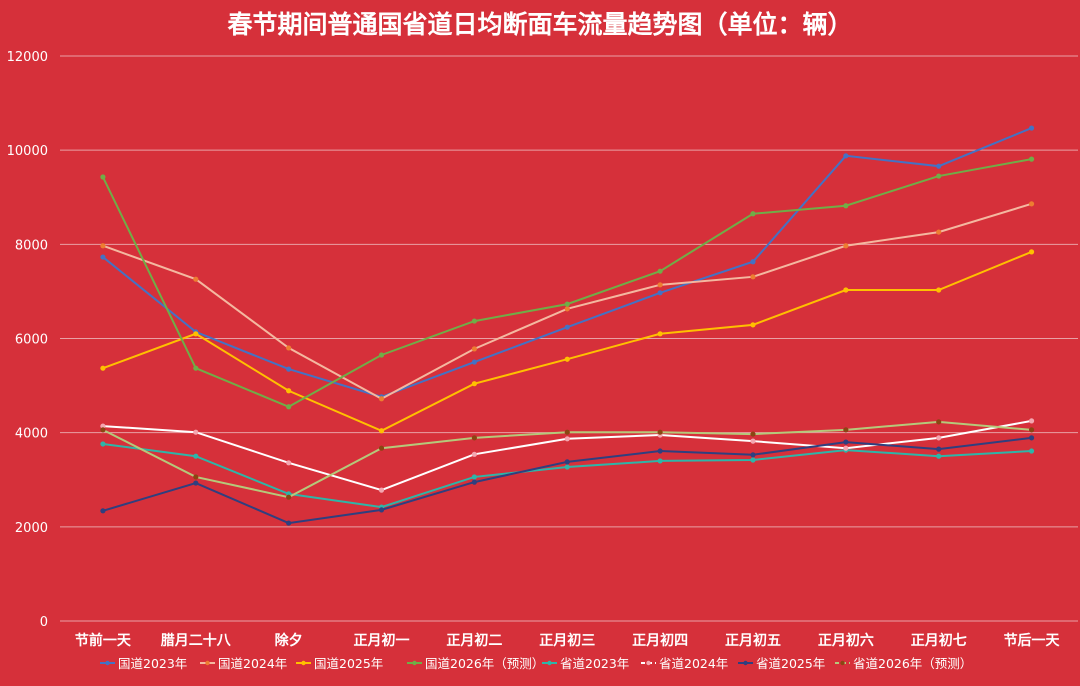 This screenshot has height=686, width=1080. Describe the element at coordinates (152, 663) in the screenshot. I see `legend-label: 国道2023年` at that location.